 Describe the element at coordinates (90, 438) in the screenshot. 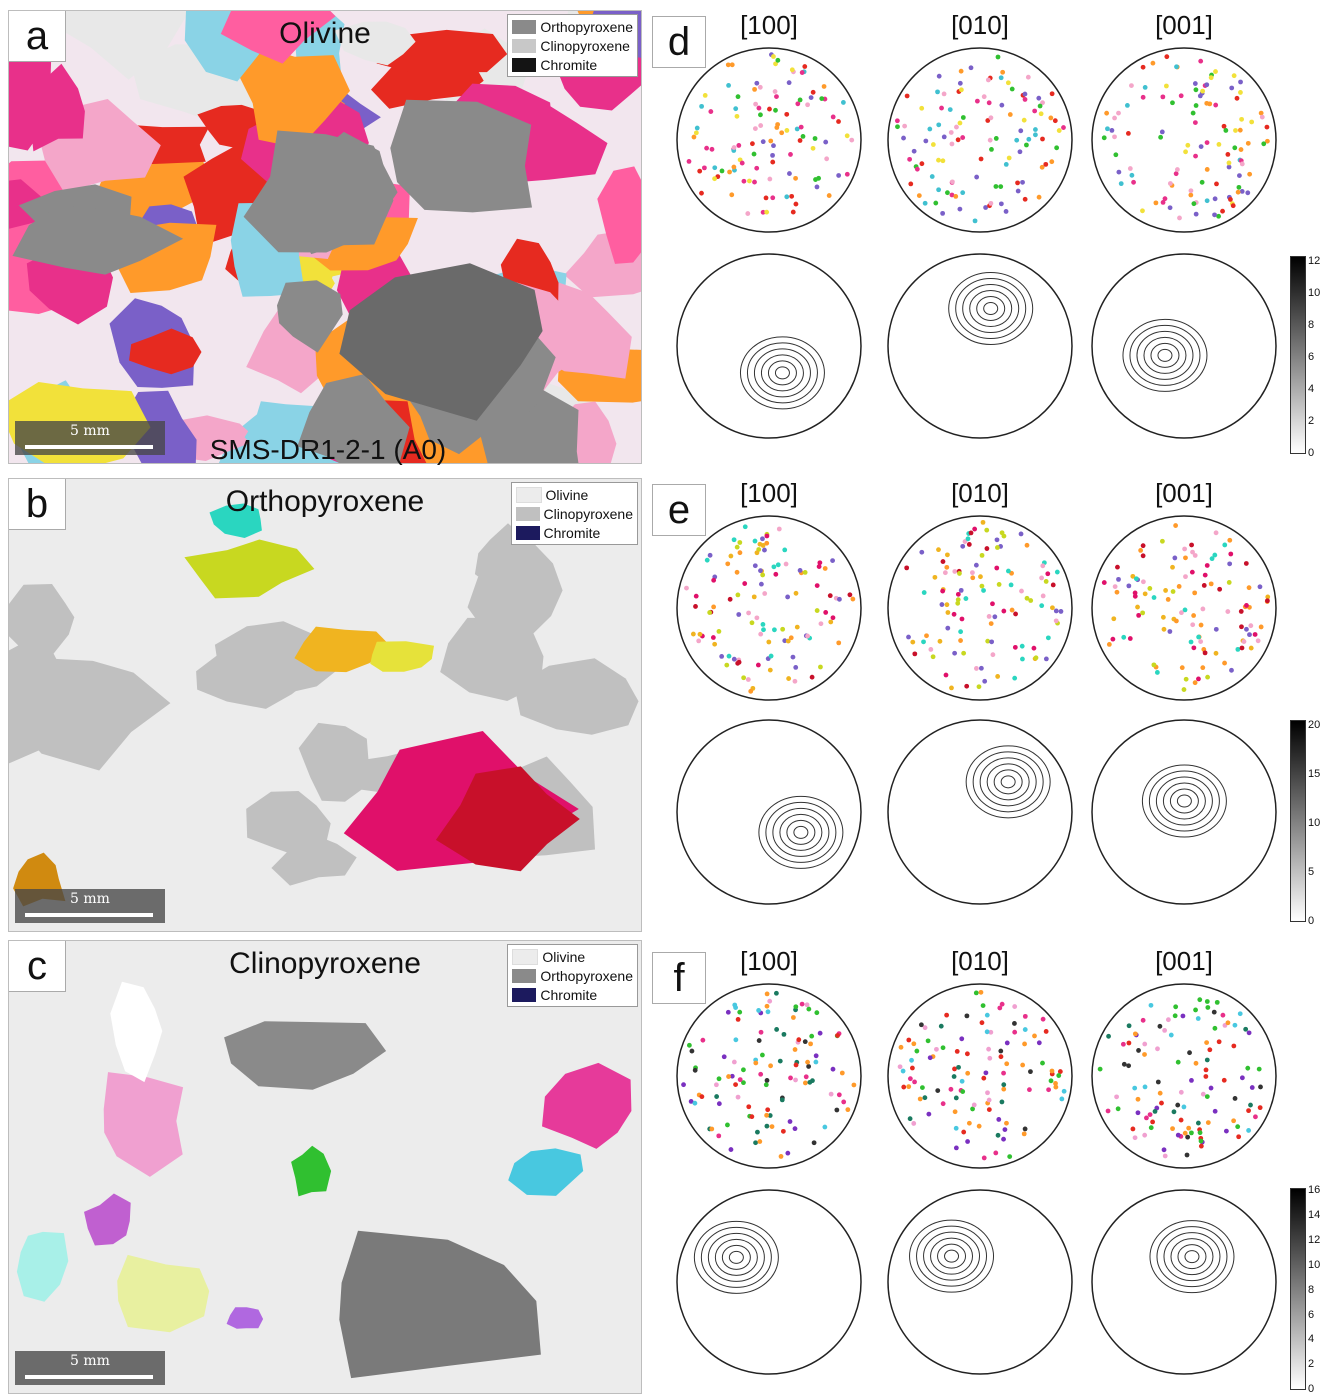

I see `scale-bar: 5 mm` at that location.